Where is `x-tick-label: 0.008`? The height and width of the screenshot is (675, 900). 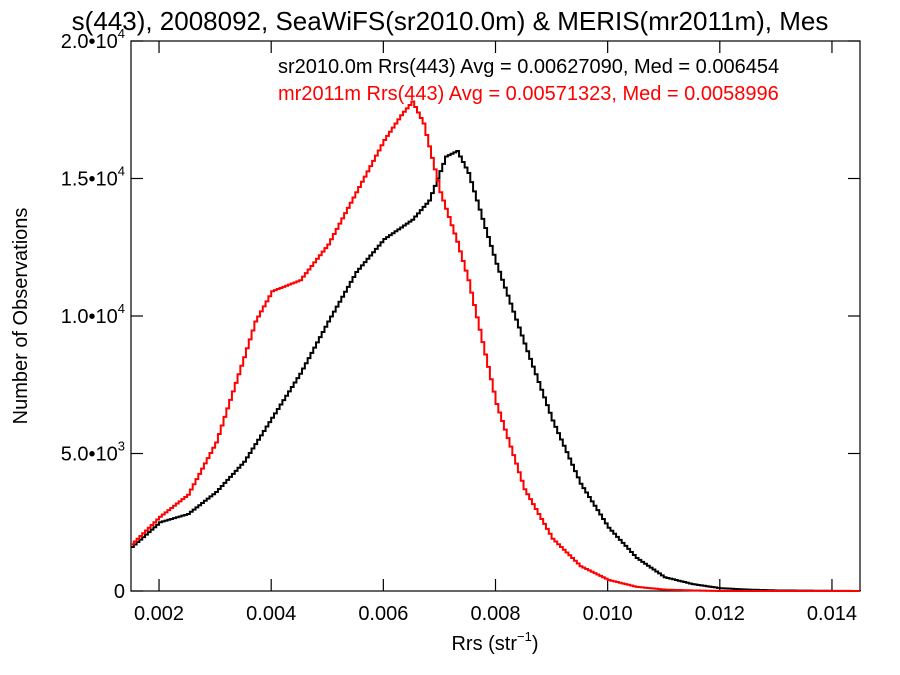
x-tick-label: 0.008 is located at coordinates (495, 614).